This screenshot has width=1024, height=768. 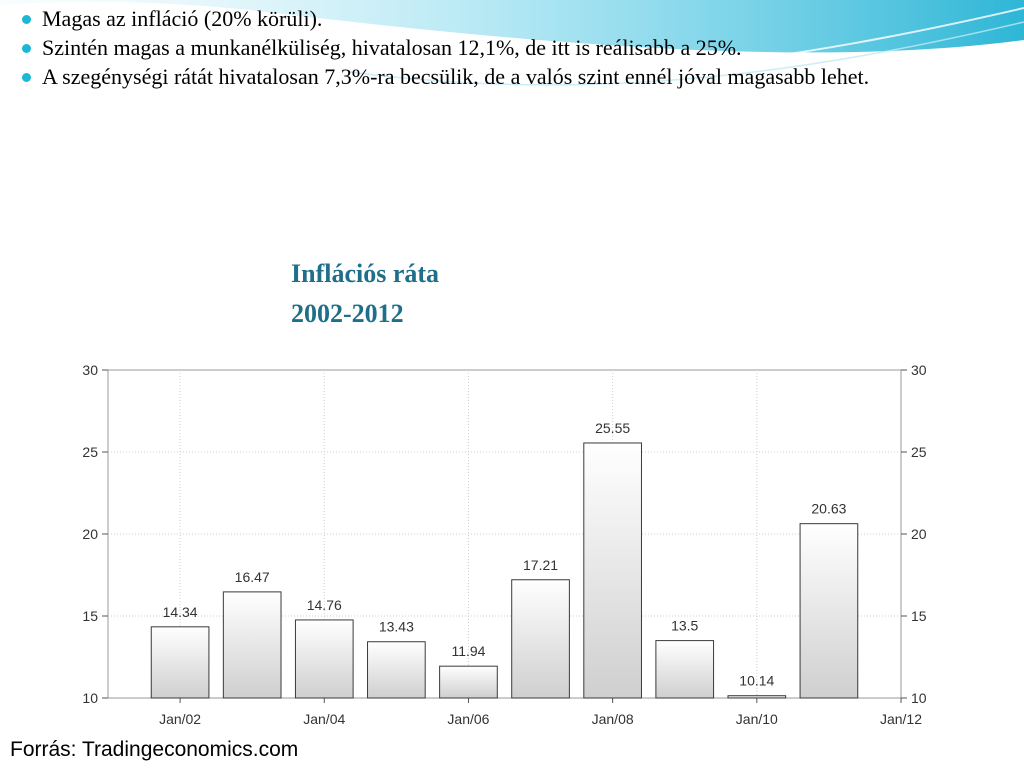 I want to click on bar-value-label: 20.63, so click(x=828, y=509).